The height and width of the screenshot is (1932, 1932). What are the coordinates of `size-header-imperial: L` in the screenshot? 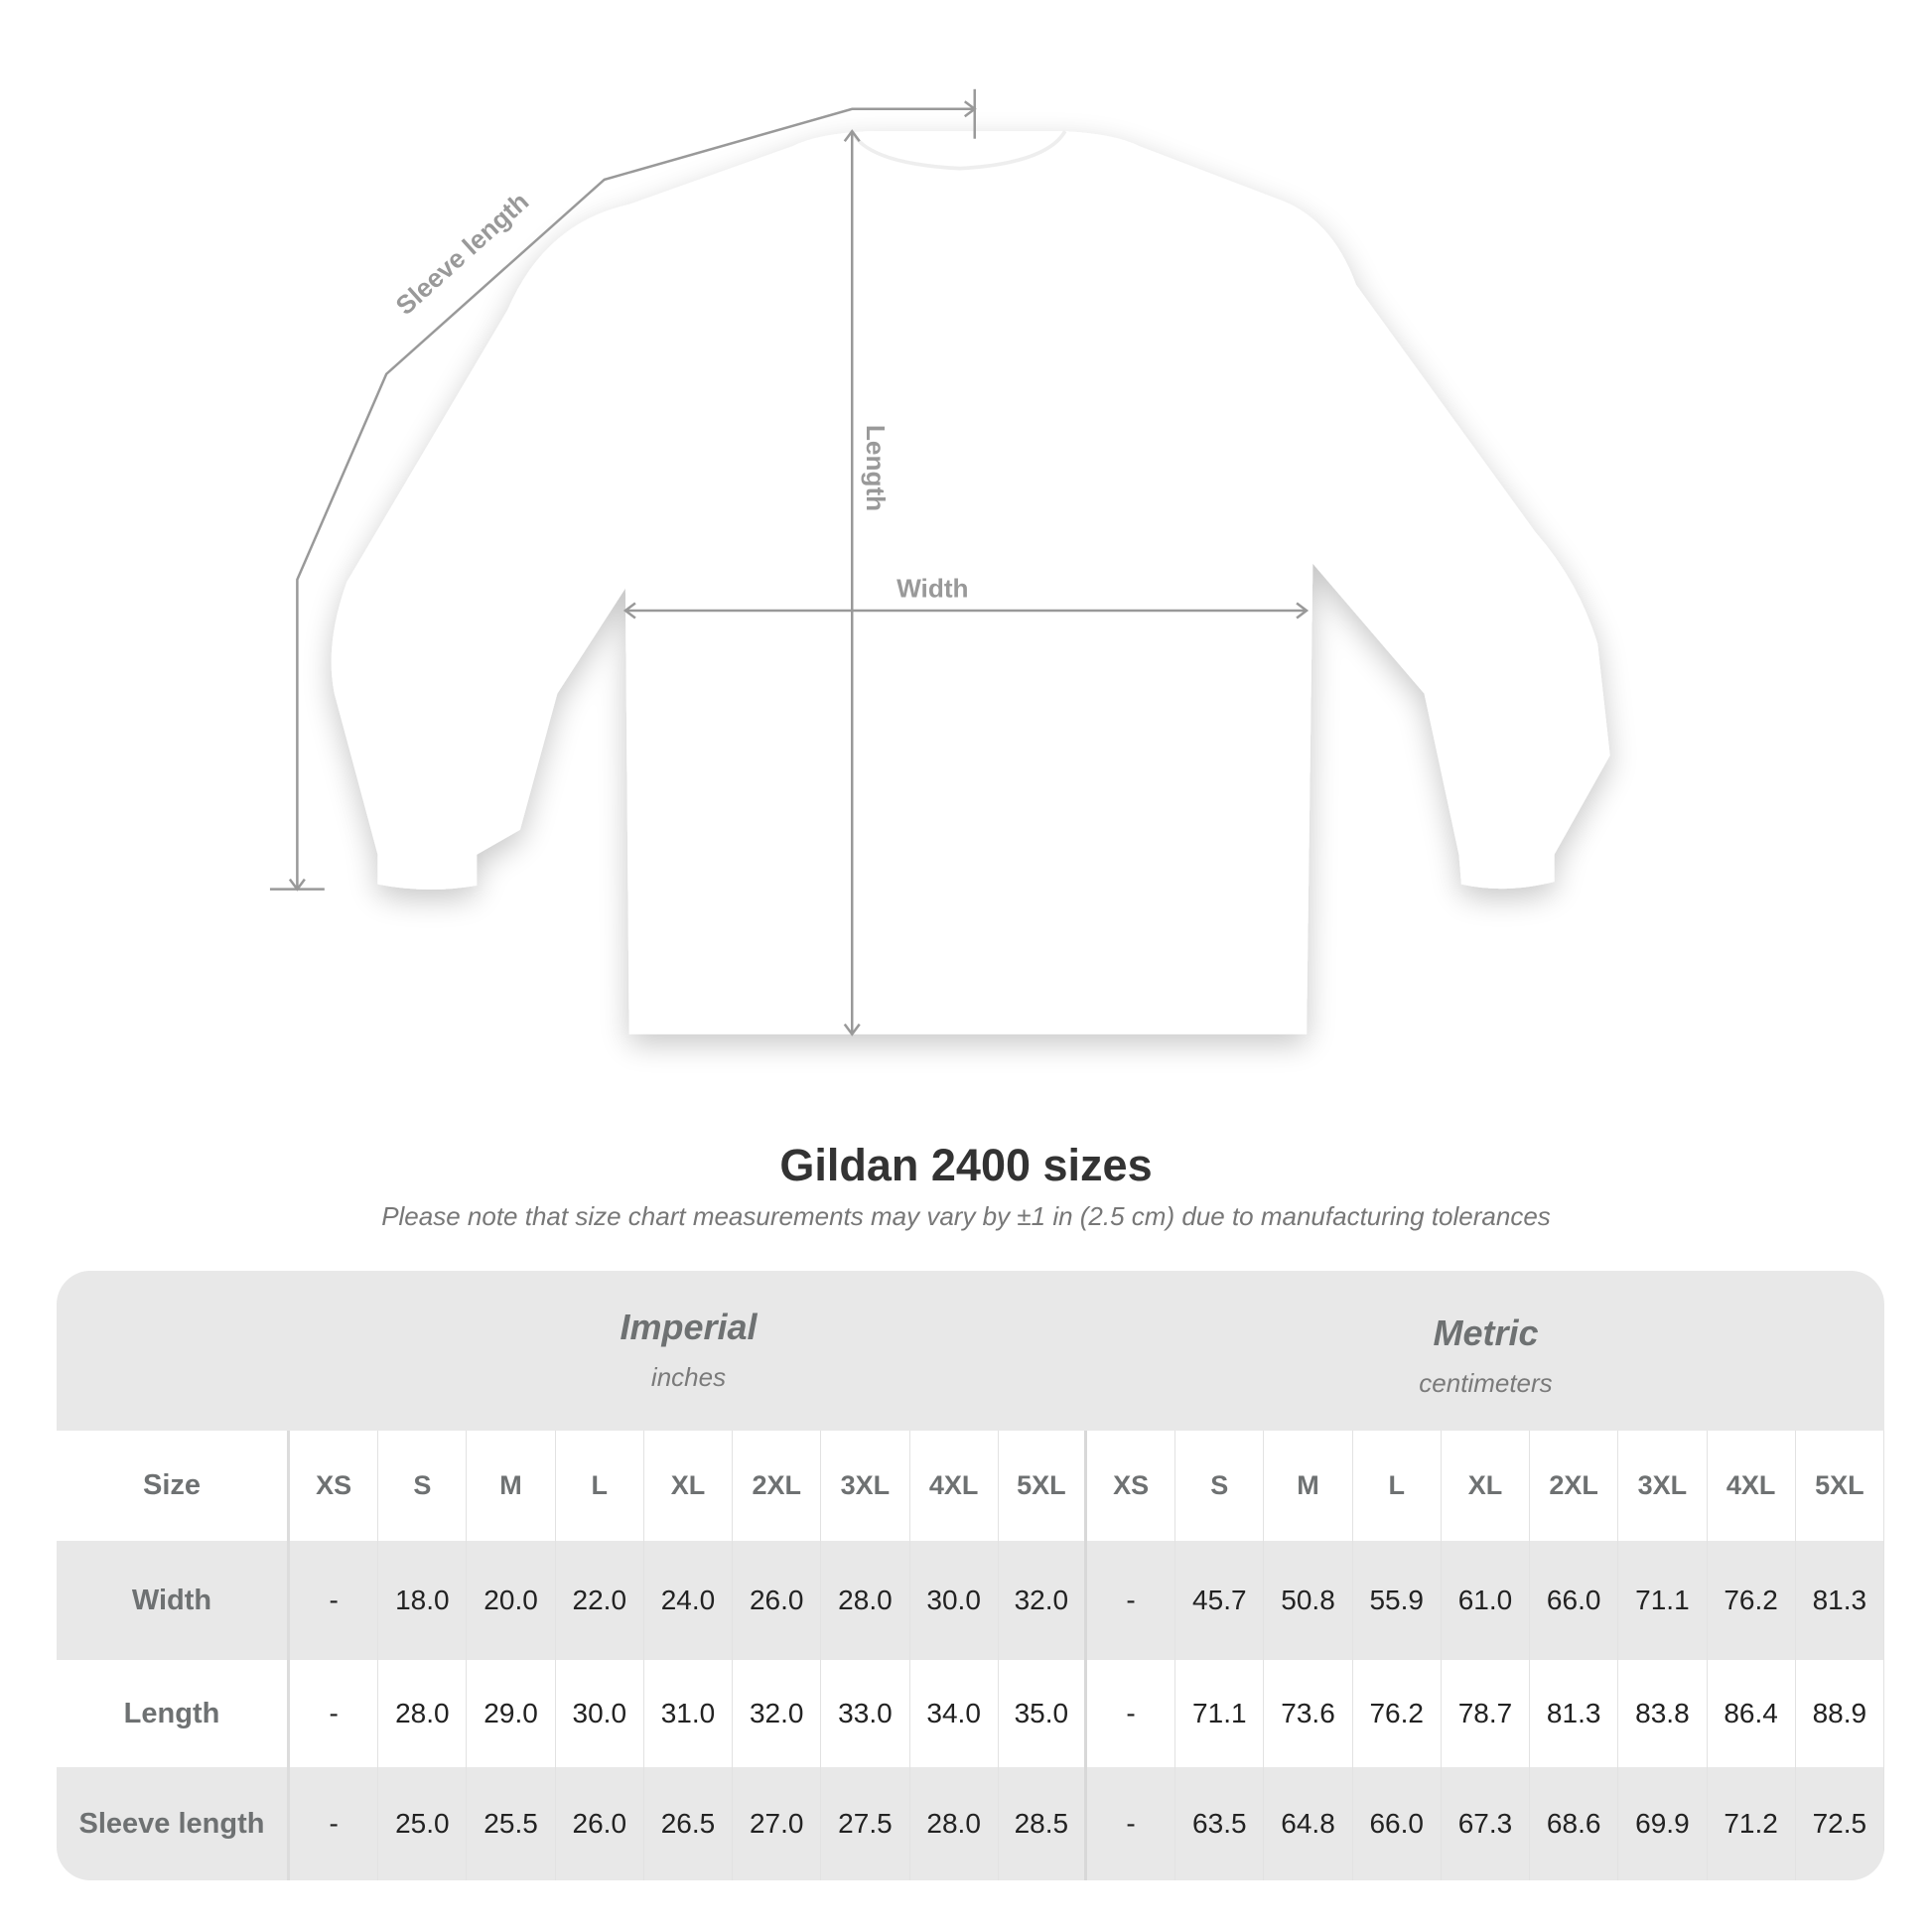 It's located at (600, 1486).